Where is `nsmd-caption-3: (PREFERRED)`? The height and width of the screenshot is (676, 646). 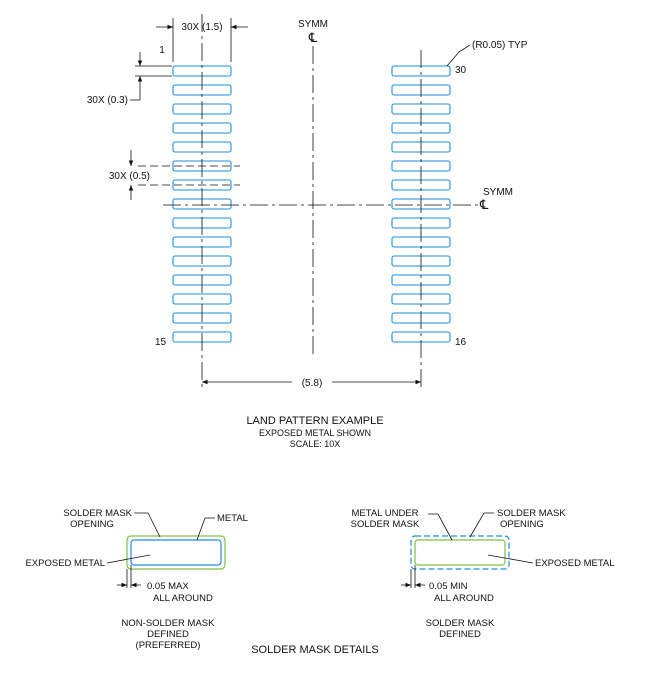 nsmd-caption-3: (PREFERRED) is located at coordinates (168, 645).